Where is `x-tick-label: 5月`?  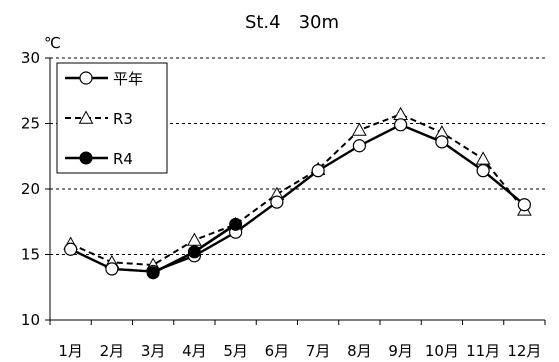
x-tick-label: 5月 is located at coordinates (235, 351).